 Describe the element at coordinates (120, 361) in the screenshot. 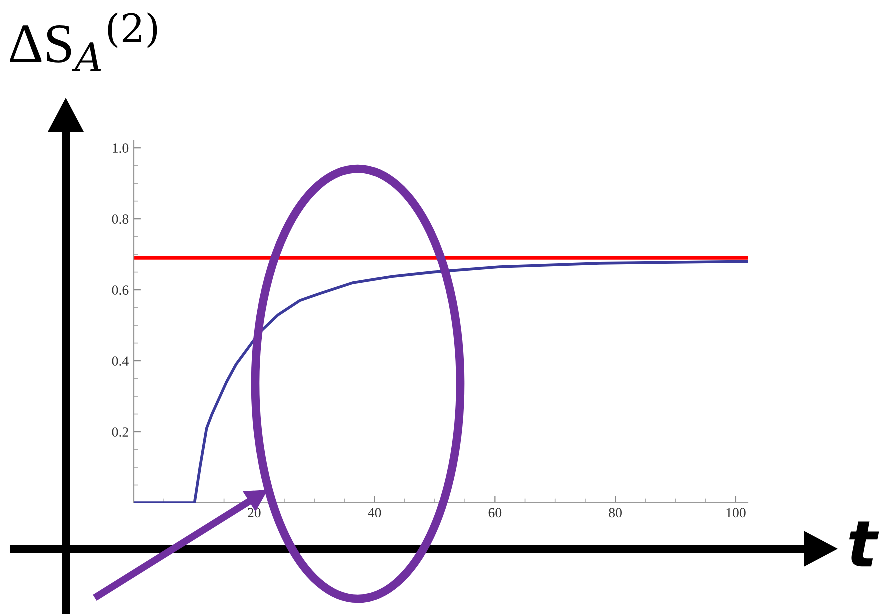

I see `y-tick-label: 0.4` at that location.